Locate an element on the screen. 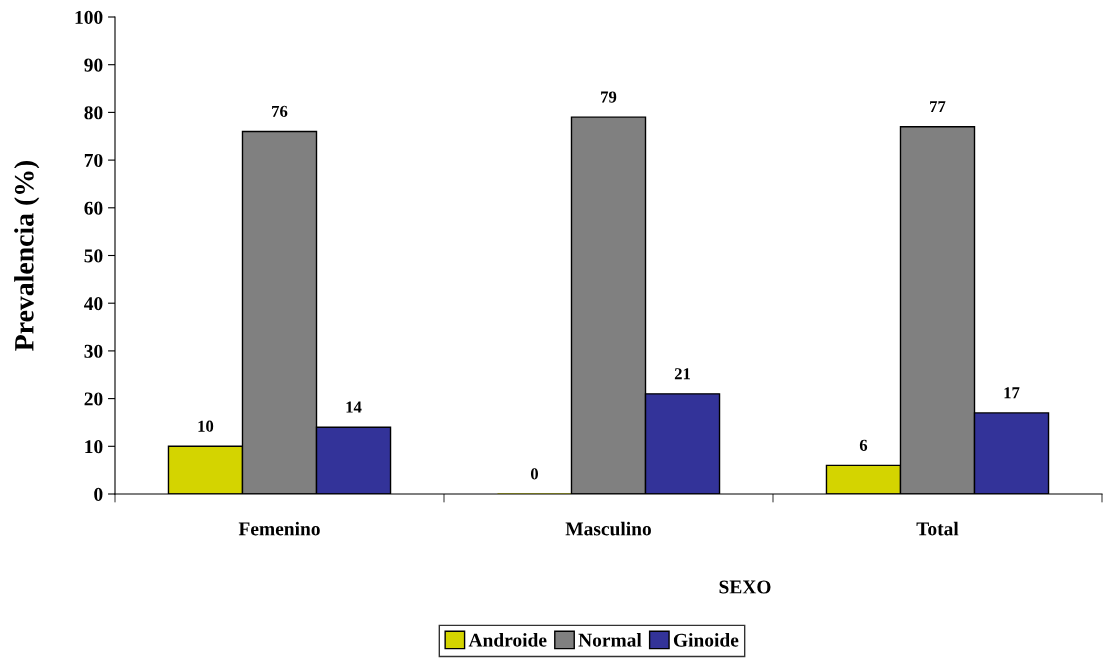  x-tick-label: Masculino is located at coordinates (608, 528).